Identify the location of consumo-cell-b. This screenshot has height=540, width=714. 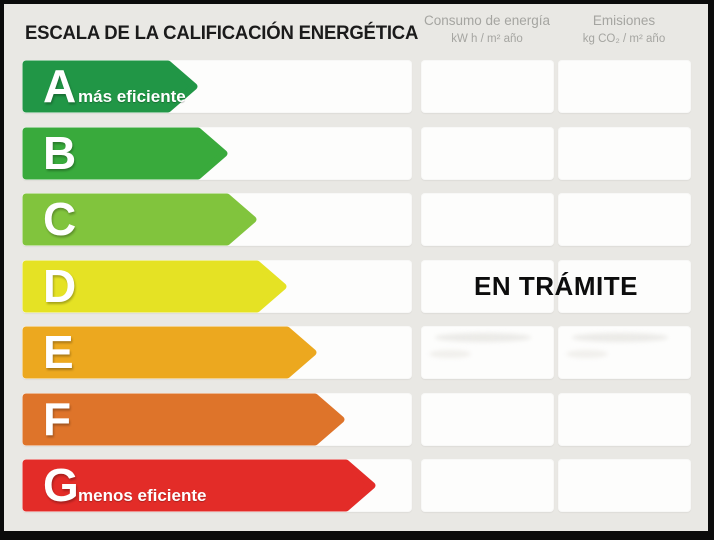
(487, 153).